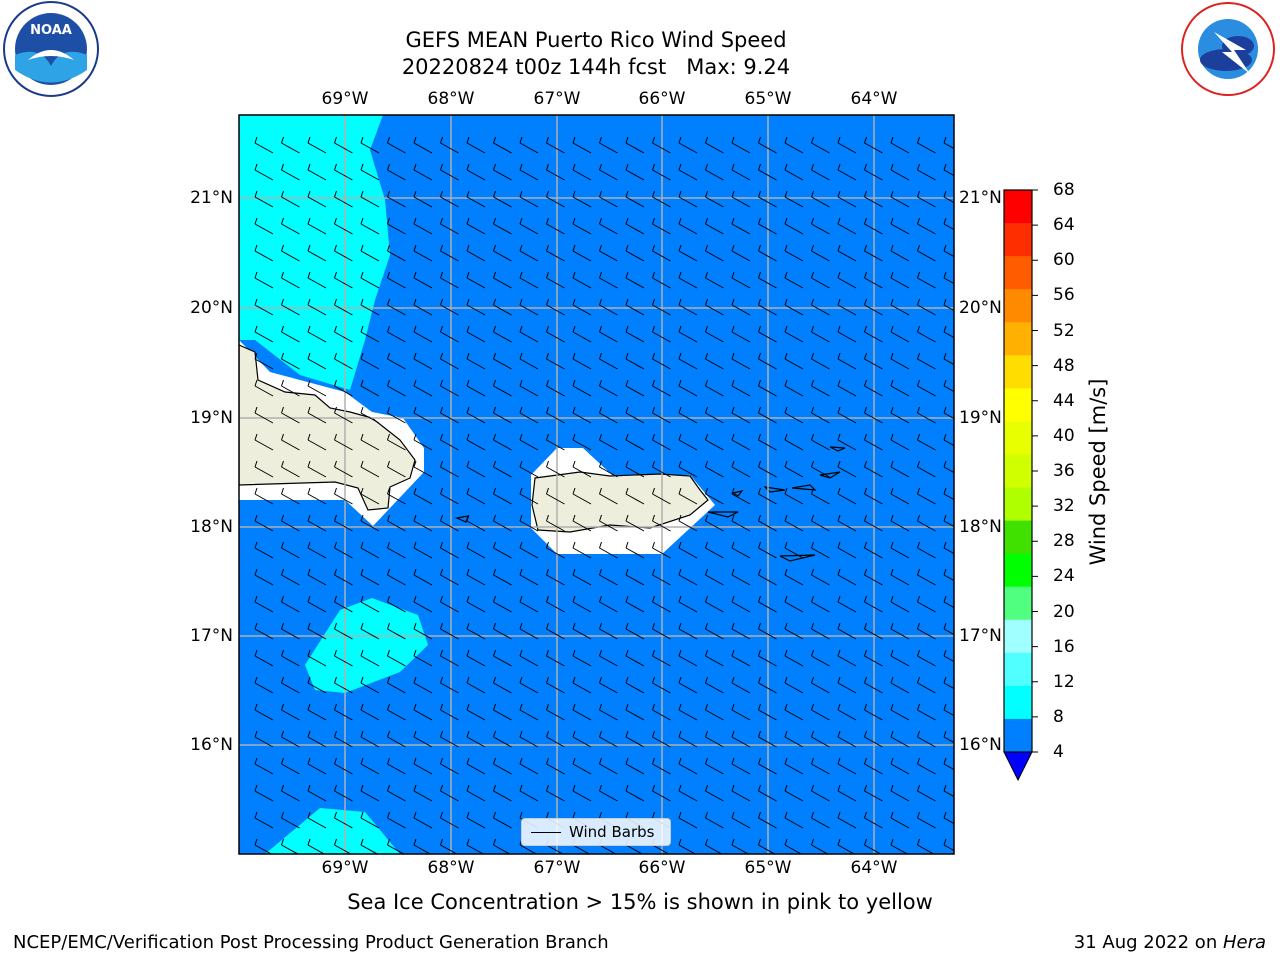 This screenshot has height=960, width=1280. I want to click on latitude-label: 17°N, so click(211, 636).